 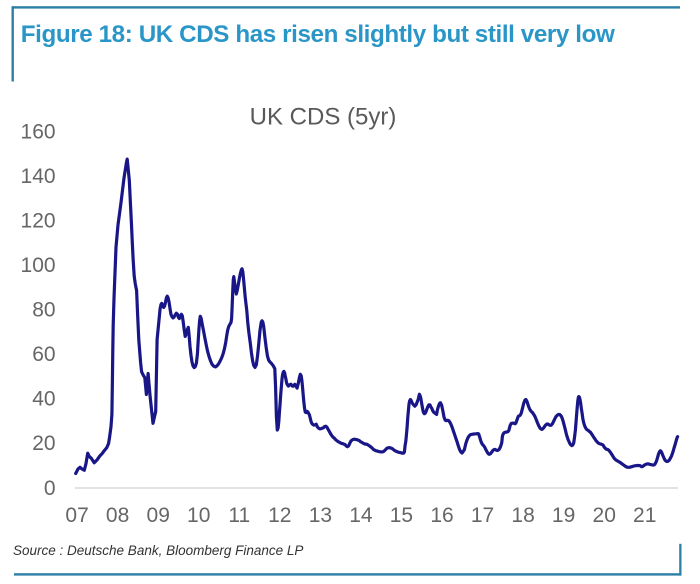 What do you see at coordinates (563, 515) in the screenshot?
I see `svg-text: 19` at bounding box center [563, 515].